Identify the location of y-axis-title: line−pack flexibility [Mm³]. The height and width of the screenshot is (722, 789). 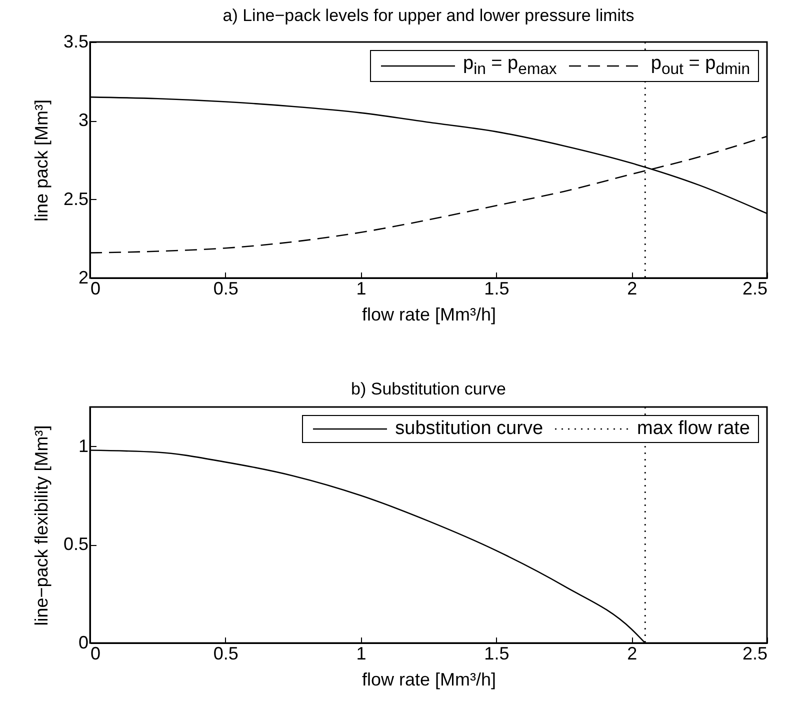
(41, 525).